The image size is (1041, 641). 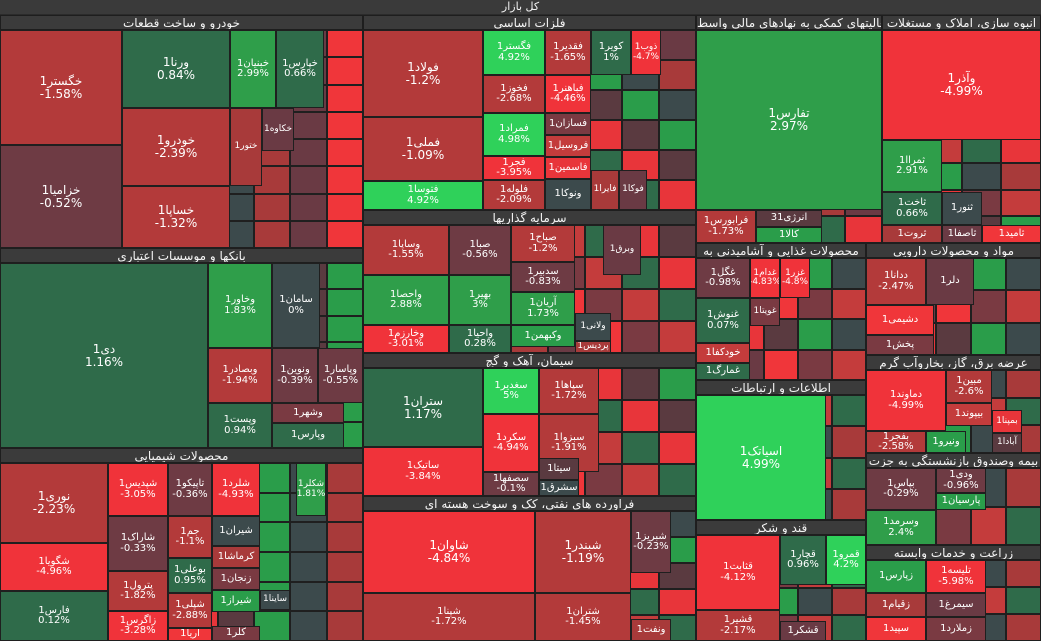 What do you see at coordinates (236, 579) in the screenshot?
I see `stock-tile: زنجان1` at bounding box center [236, 579].